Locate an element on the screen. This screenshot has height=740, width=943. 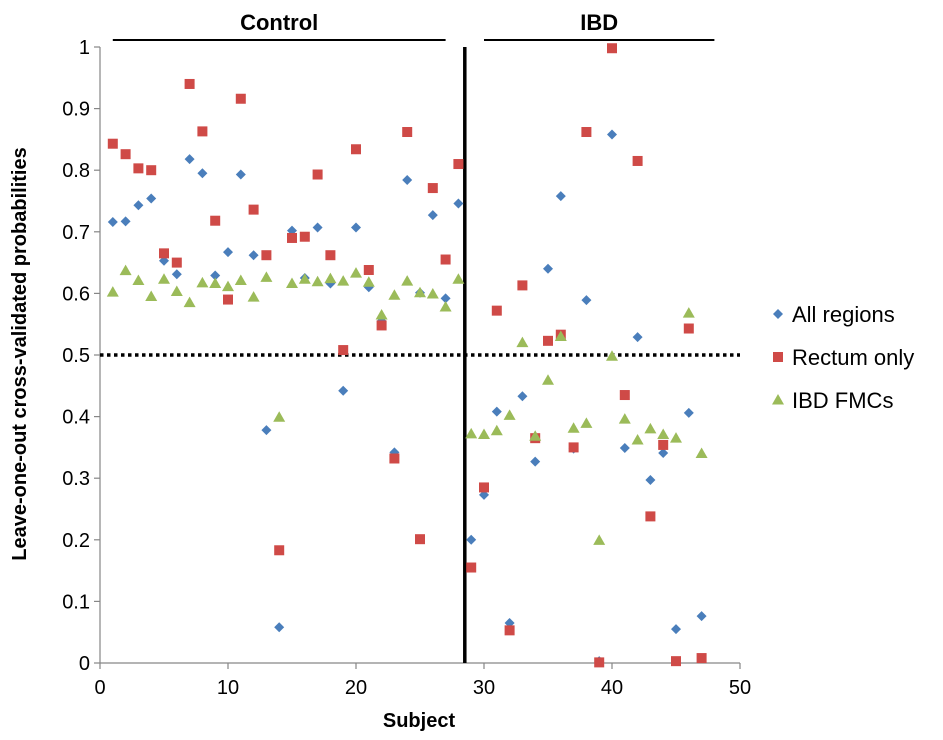
y-tick-label: 0.3 is located at coordinates (76, 479).